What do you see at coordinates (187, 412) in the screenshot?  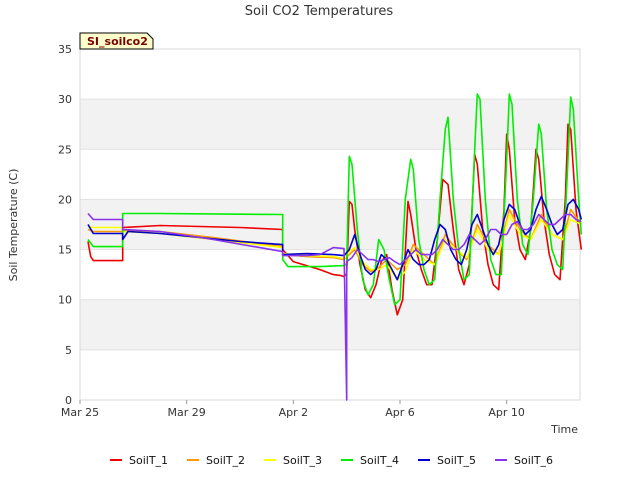 I see `x-tick-label: Mar 29` at bounding box center [187, 412].